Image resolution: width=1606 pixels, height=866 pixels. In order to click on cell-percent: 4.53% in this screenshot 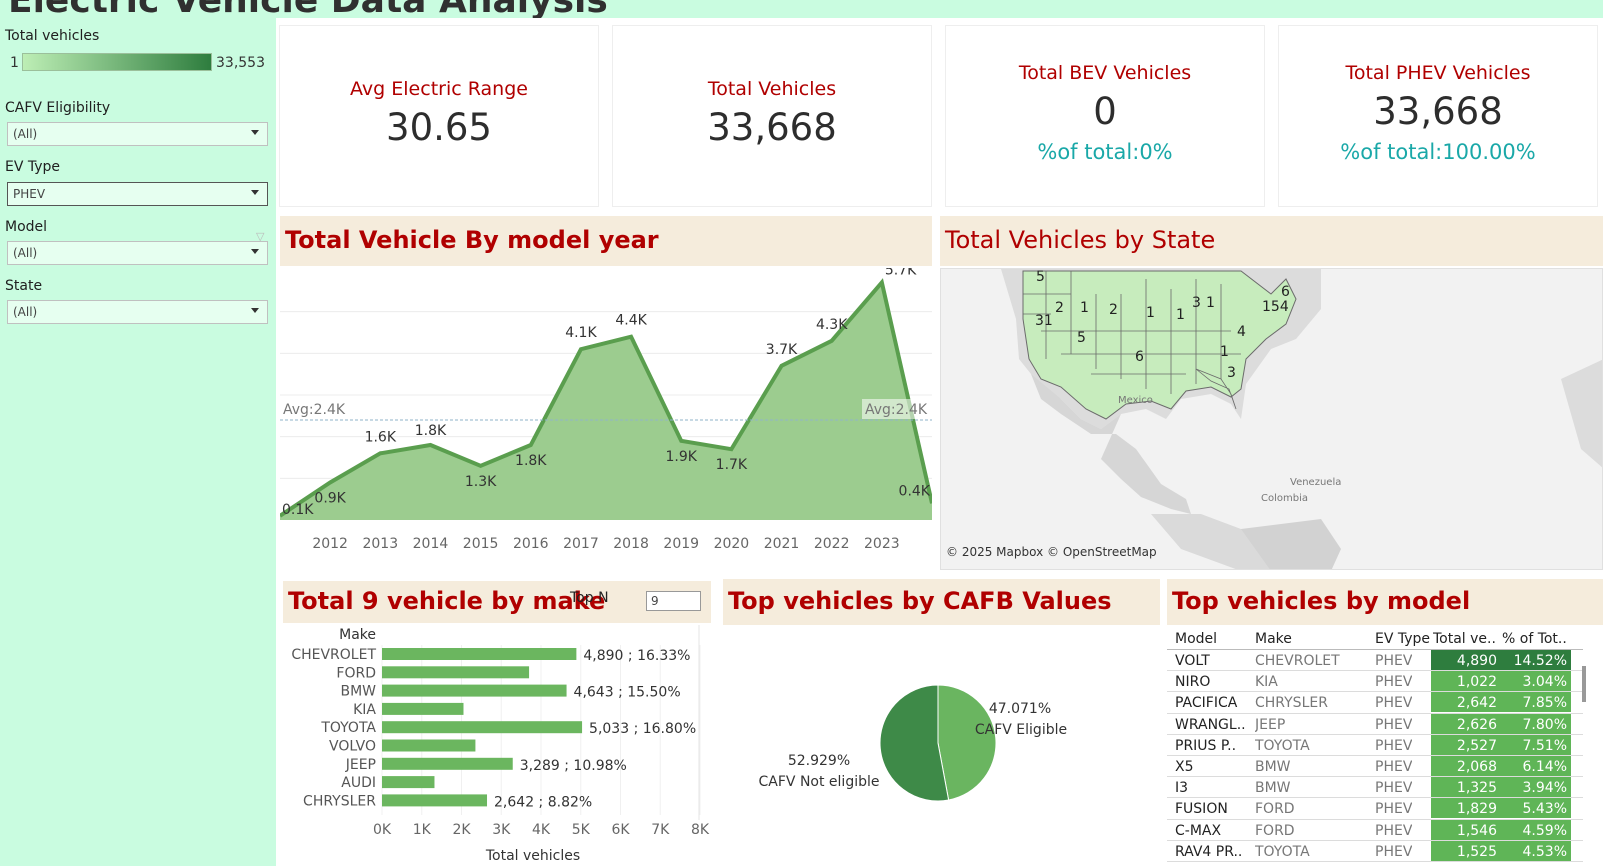, I will do `click(1536, 850)`.